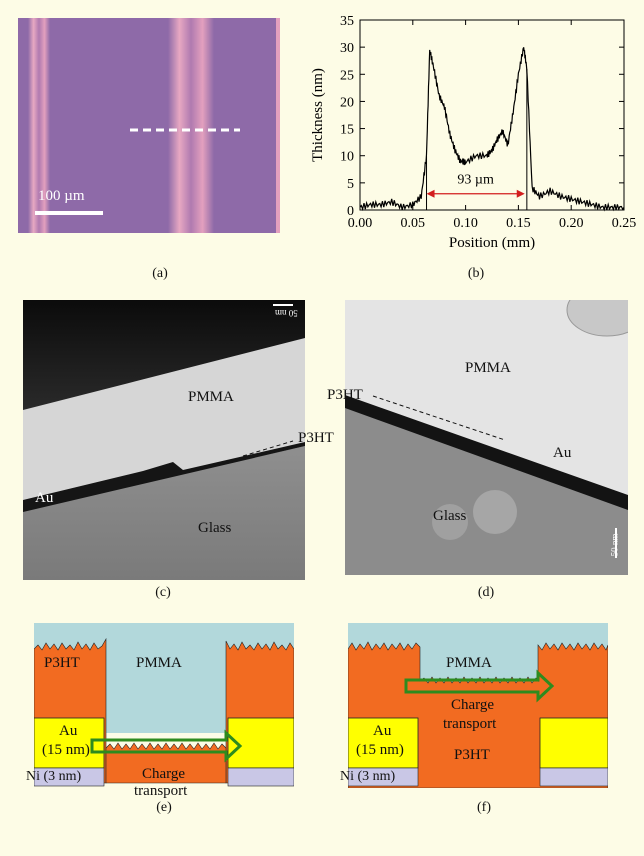 Image resolution: width=644 pixels, height=856 pixels. I want to click on y-tick-label: 20, so click(347, 102).